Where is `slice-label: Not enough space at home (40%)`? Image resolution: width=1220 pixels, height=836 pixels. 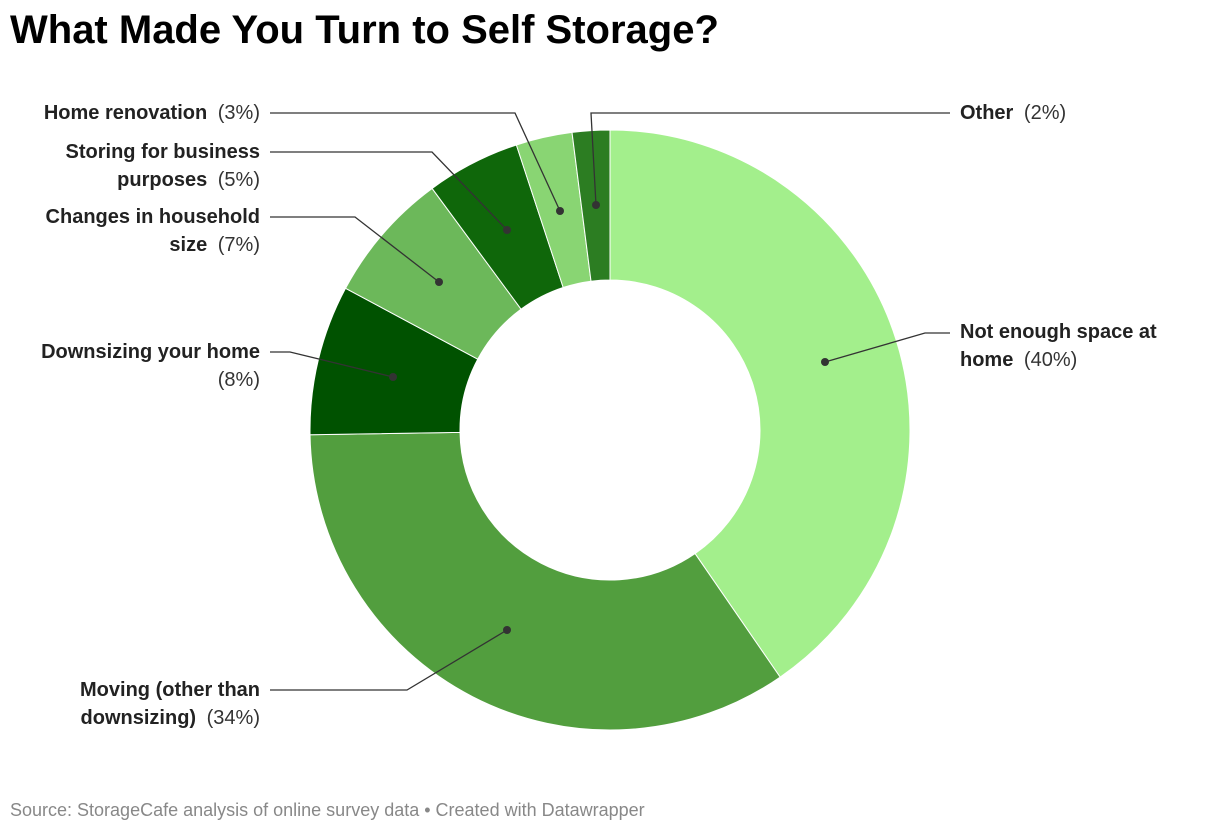
slice-label: Not enough space at home (40%) is located at coordinates (1080, 346).